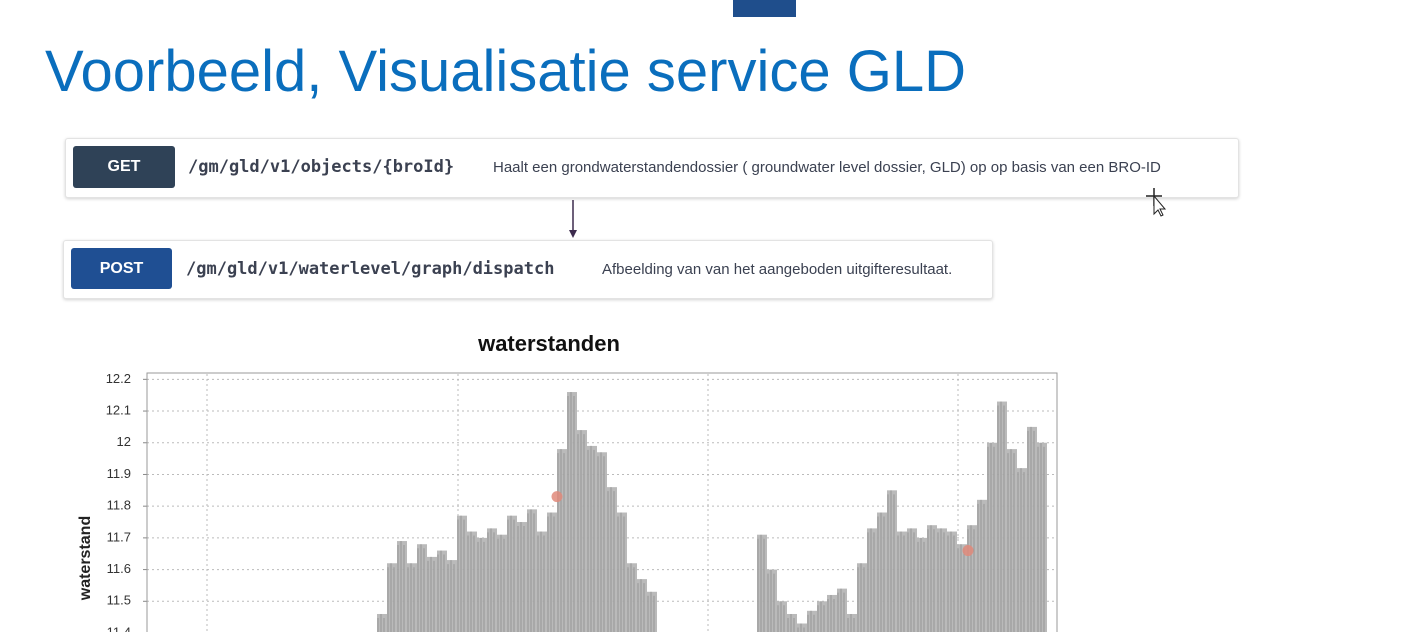 Image resolution: width=1408 pixels, height=632 pixels. I want to click on method-badge: GET, so click(124, 167).